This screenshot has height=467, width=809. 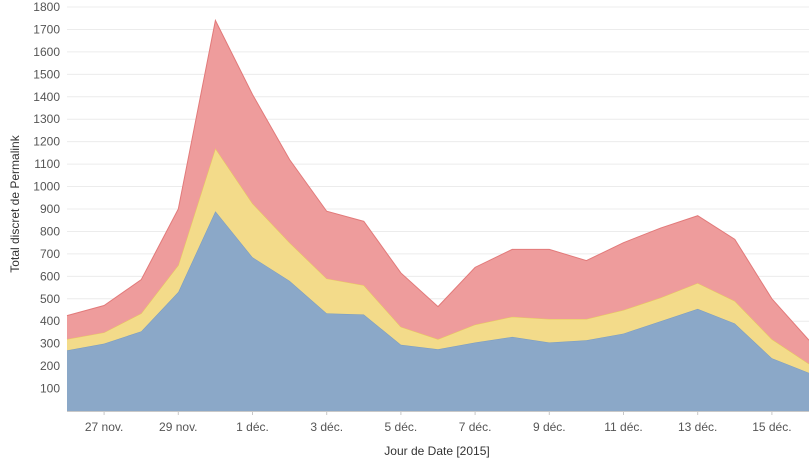 I want to click on y-tick-label: 900, so click(x=50, y=209).